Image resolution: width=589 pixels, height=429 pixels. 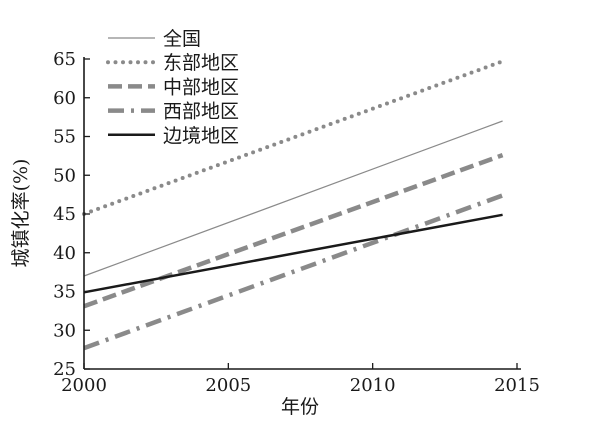 I want to click on y-tick-label: 50, so click(x=64, y=175).